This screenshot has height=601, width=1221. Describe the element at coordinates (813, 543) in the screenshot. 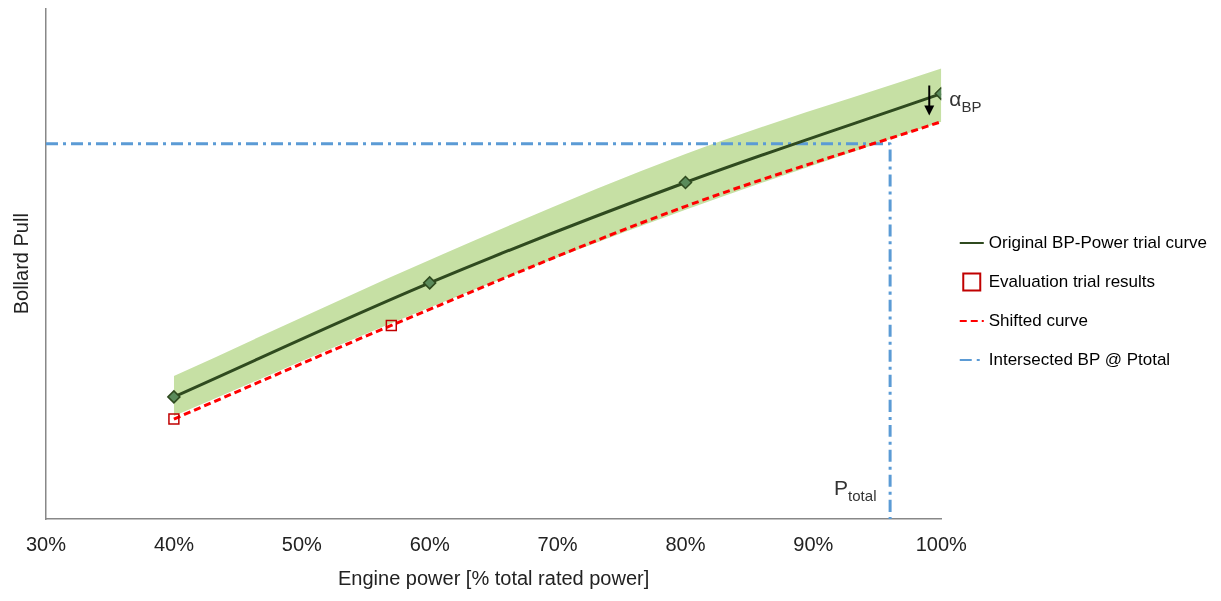

I see `x-tick-label: 90%` at that location.